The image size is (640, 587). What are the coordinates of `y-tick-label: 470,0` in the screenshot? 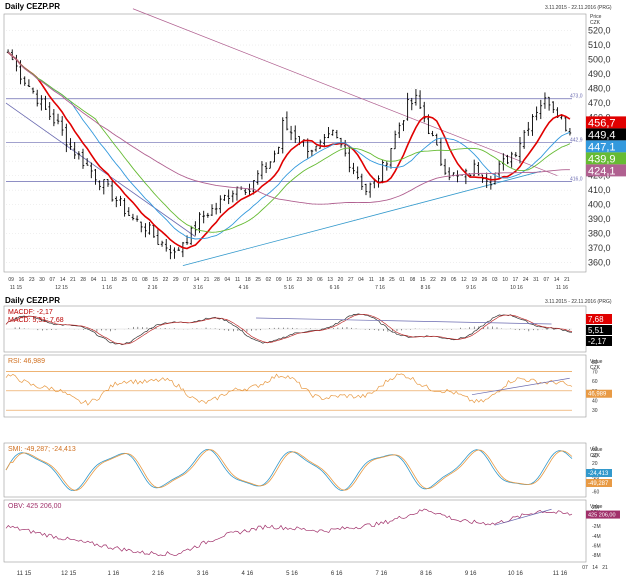 It's located at (599, 103).